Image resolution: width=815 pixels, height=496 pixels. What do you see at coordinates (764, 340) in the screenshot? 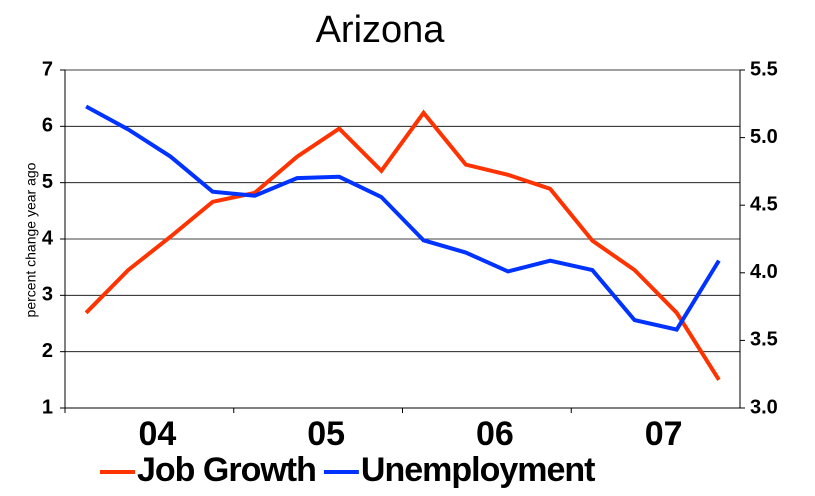
I see `y2-tick-label: 3.5` at bounding box center [764, 340].